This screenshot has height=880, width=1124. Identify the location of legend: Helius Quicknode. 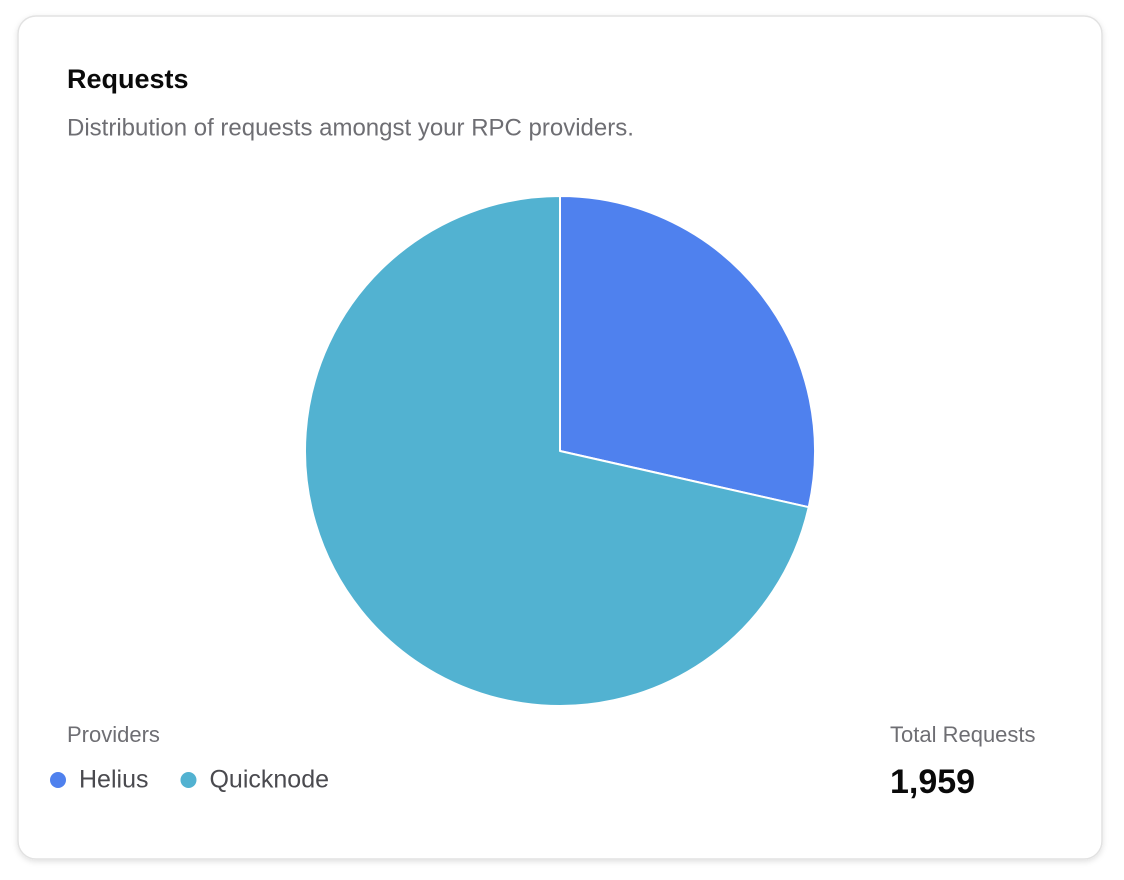
(189, 780).